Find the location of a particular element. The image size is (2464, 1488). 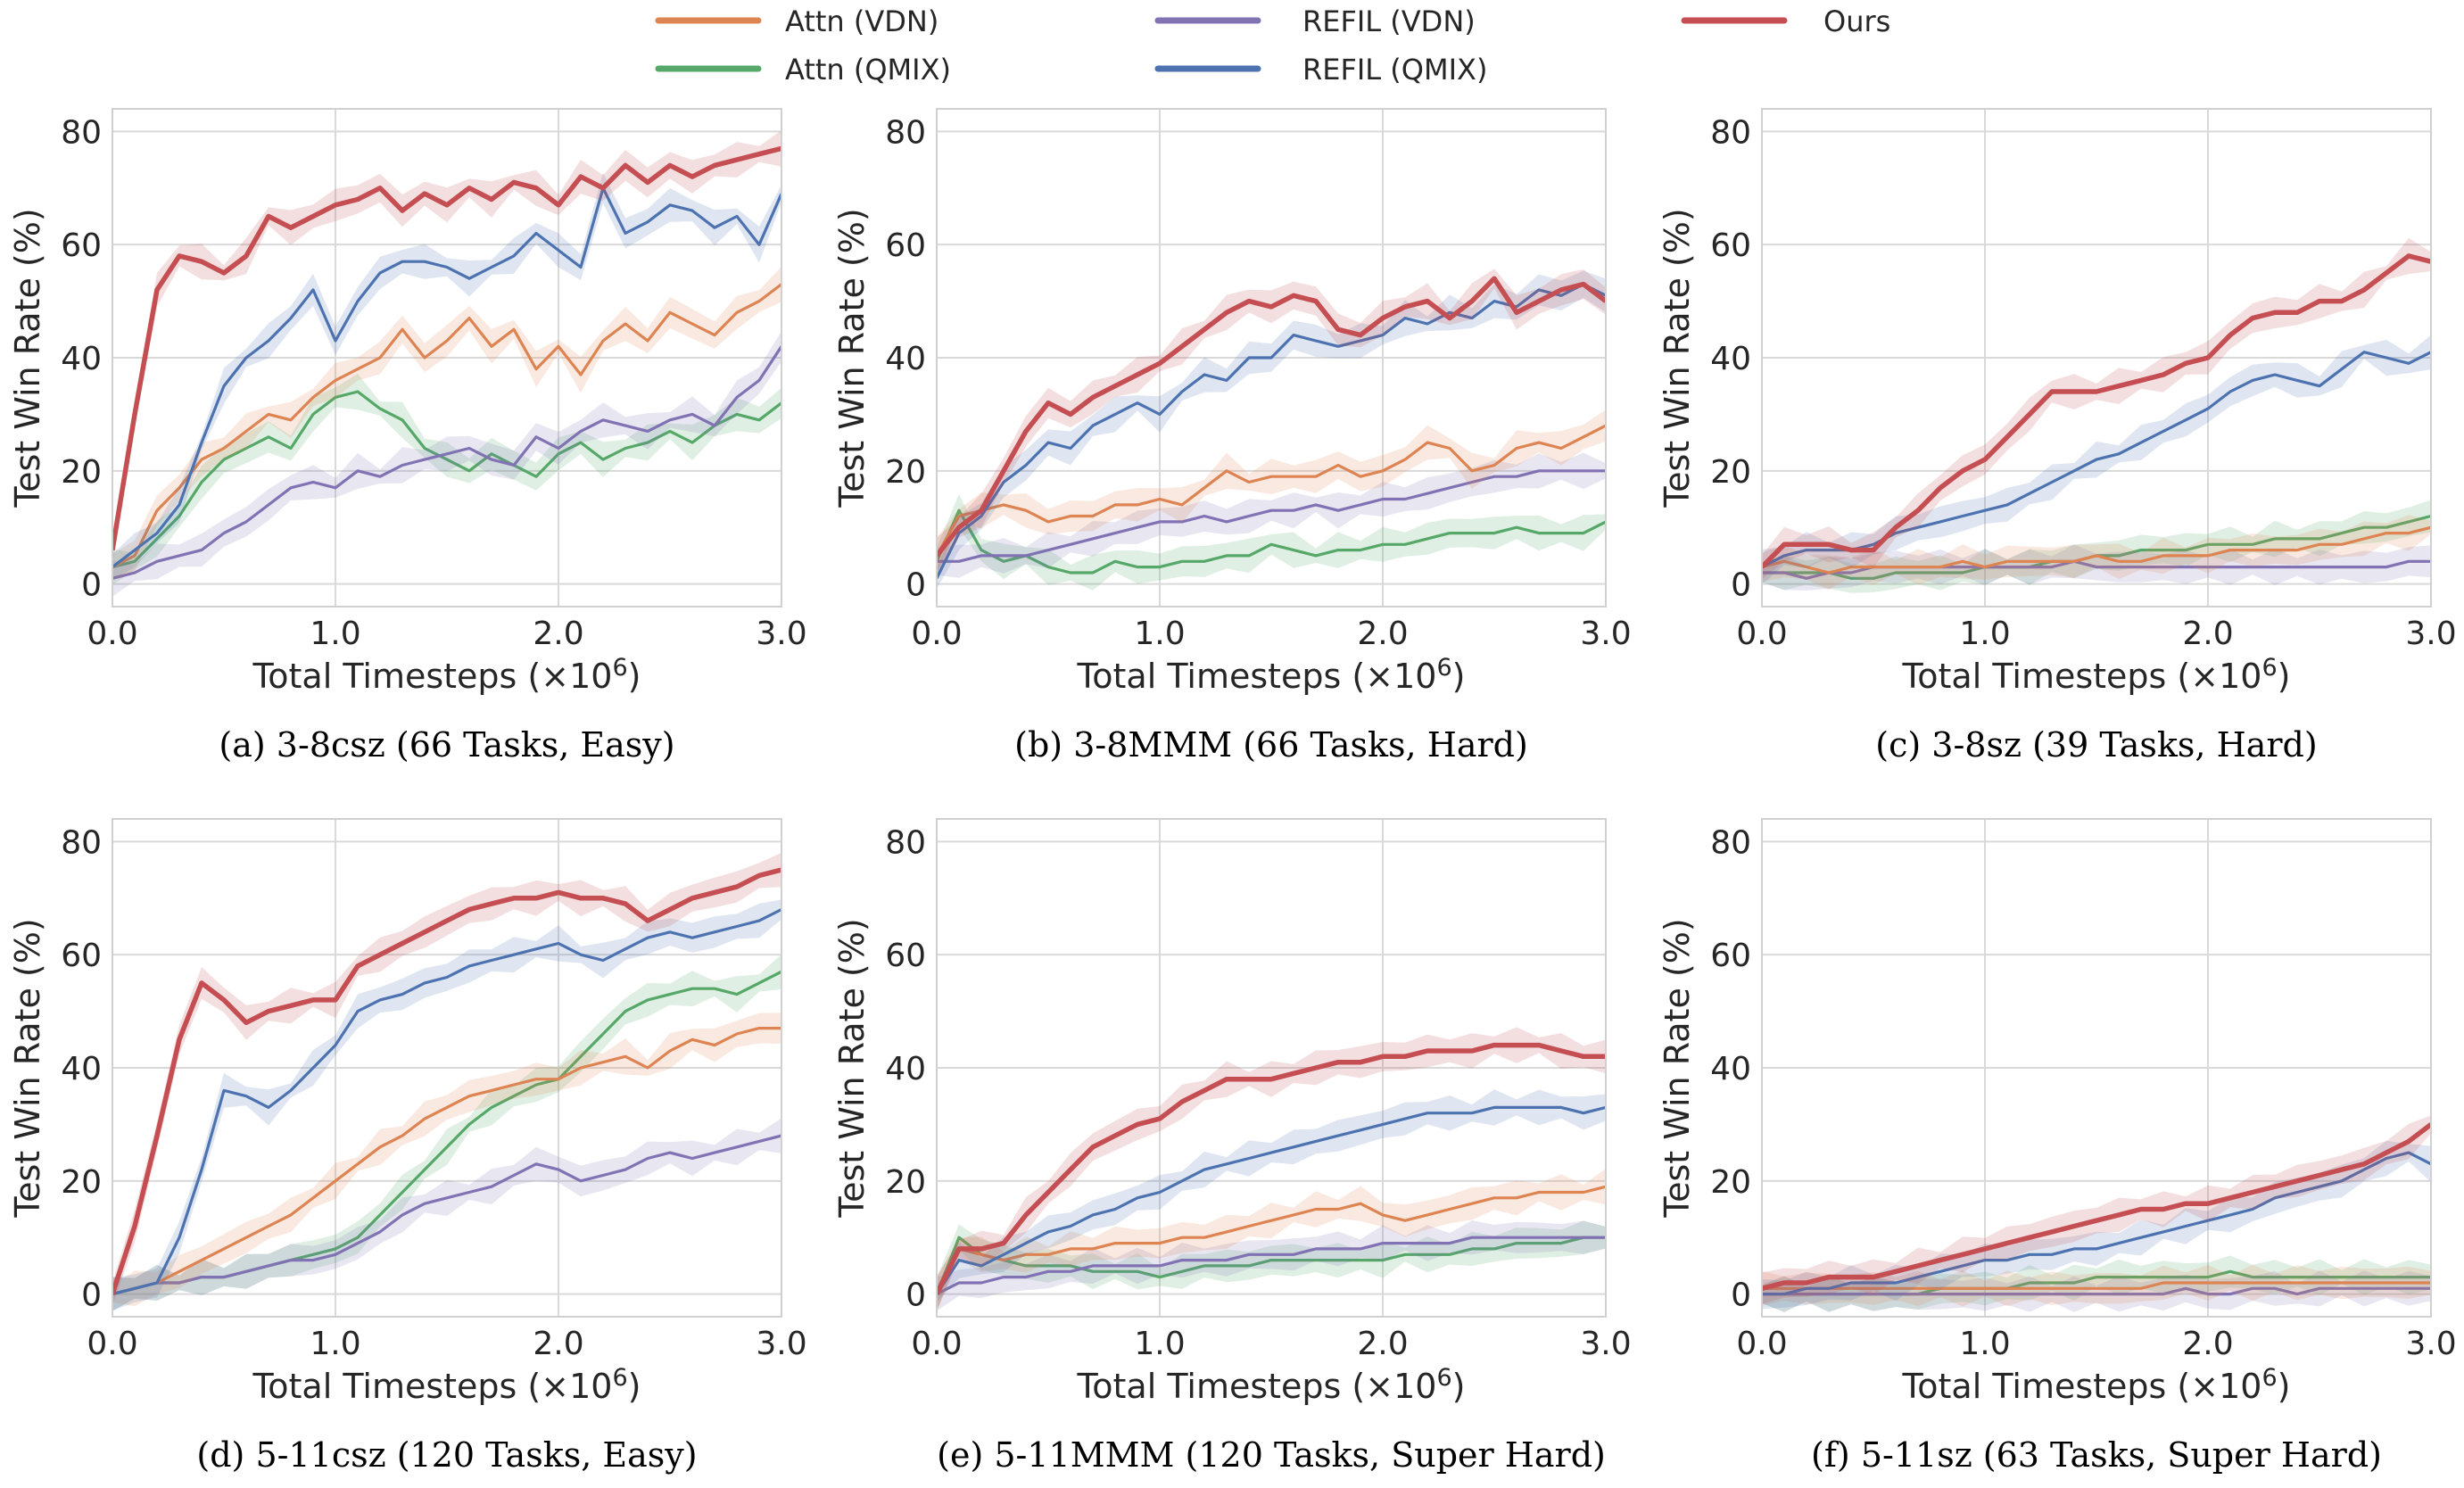

panel-caption: (c) 3-8sz (39 Tasks, Hard) is located at coordinates (2096, 745).